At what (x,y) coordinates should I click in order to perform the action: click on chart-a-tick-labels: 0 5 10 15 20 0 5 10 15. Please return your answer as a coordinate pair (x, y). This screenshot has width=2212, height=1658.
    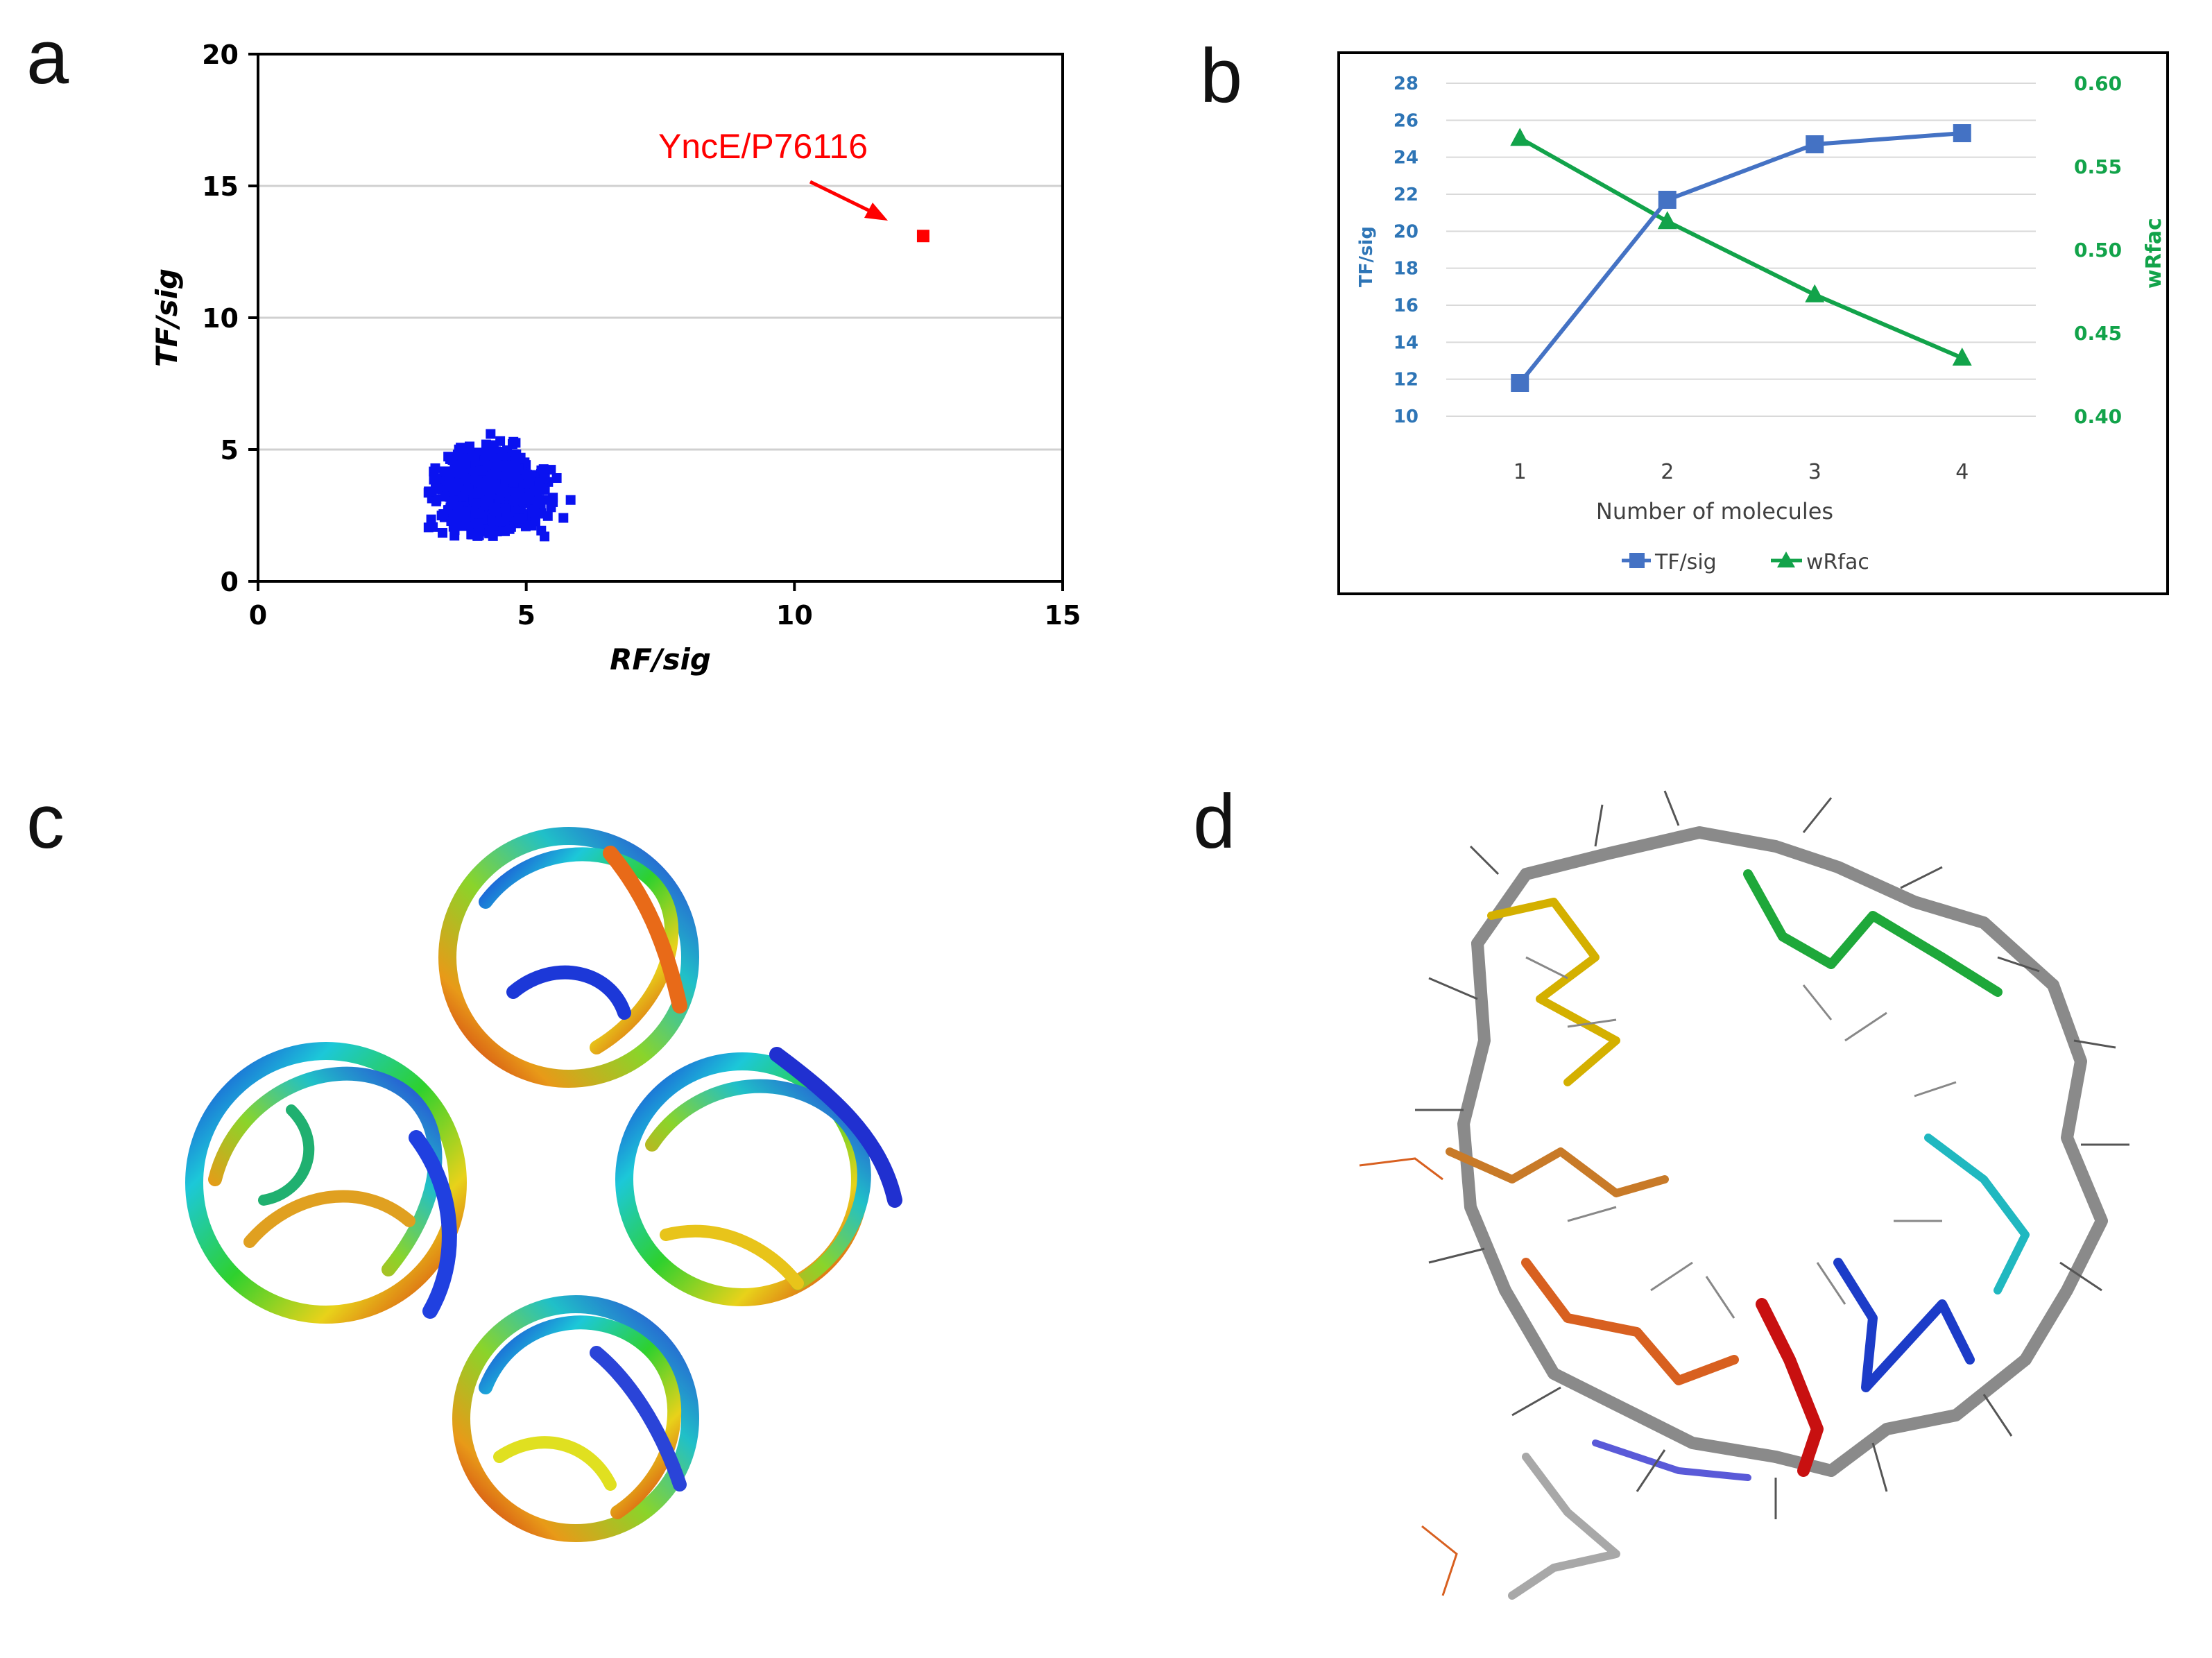
    Looking at the image, I should click on (641, 335).